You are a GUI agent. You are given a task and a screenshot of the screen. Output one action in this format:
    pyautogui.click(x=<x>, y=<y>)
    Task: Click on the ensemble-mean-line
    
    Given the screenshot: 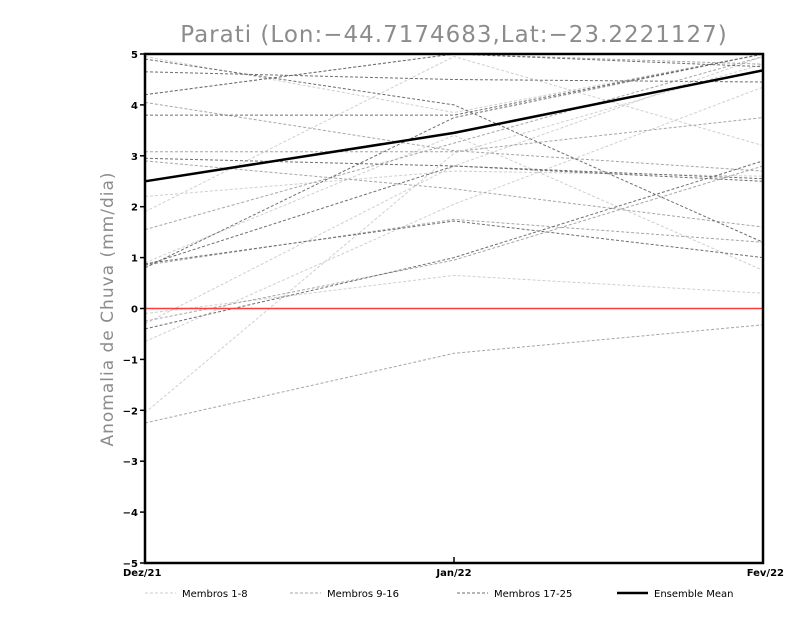 What is the action you would take?
    pyautogui.click(x=454, y=126)
    